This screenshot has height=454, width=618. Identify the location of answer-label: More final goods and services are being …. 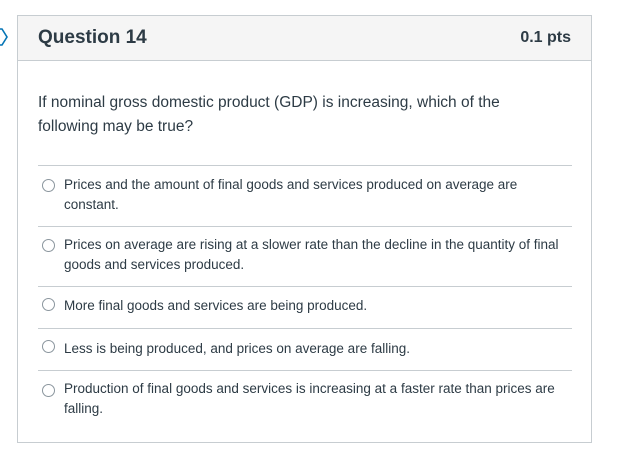
(216, 305).